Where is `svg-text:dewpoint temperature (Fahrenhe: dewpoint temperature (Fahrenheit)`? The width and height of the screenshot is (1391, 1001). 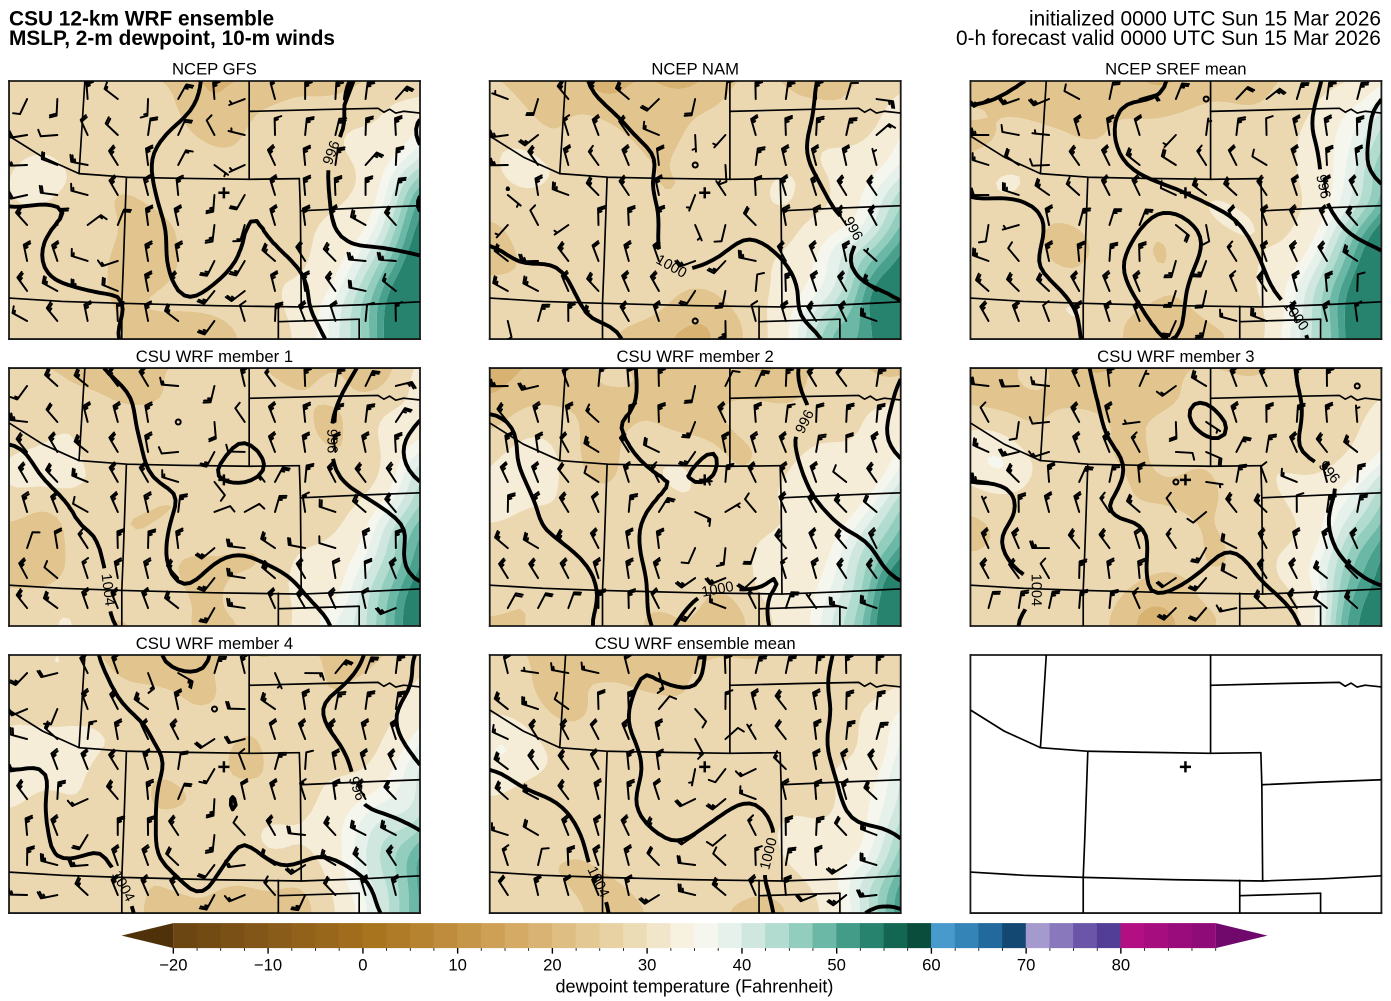
svg-text:dewpoint temperature (Fahrenhe: dewpoint temperature (Fahrenheit) is located at coordinates (695, 987).